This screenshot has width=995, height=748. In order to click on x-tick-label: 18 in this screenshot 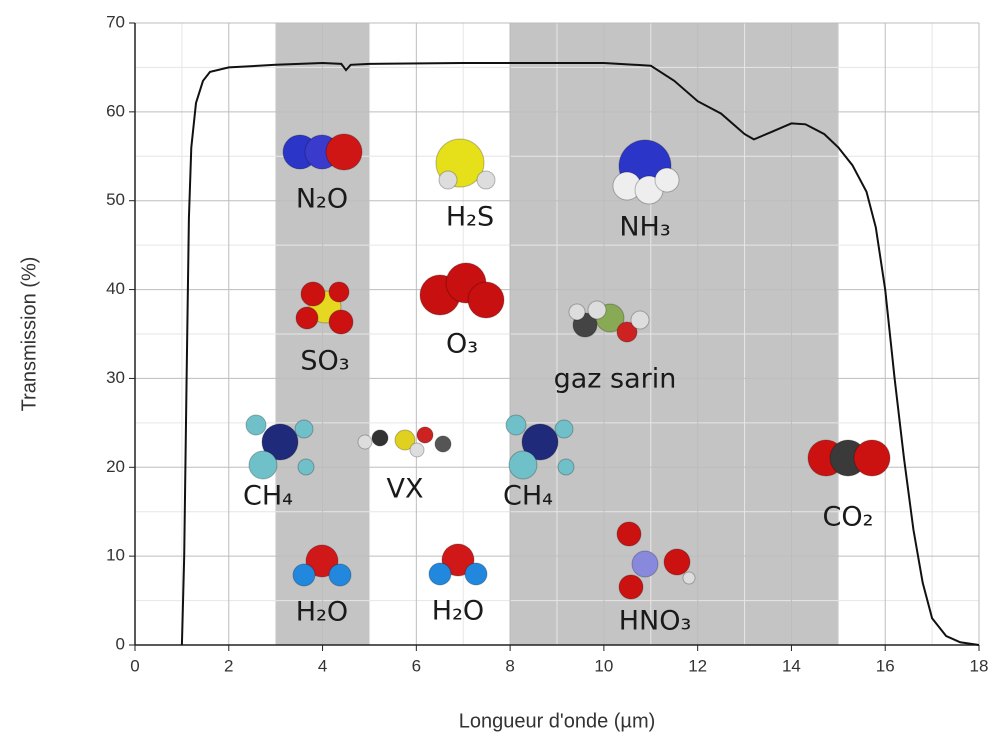, I will do `click(979, 665)`.